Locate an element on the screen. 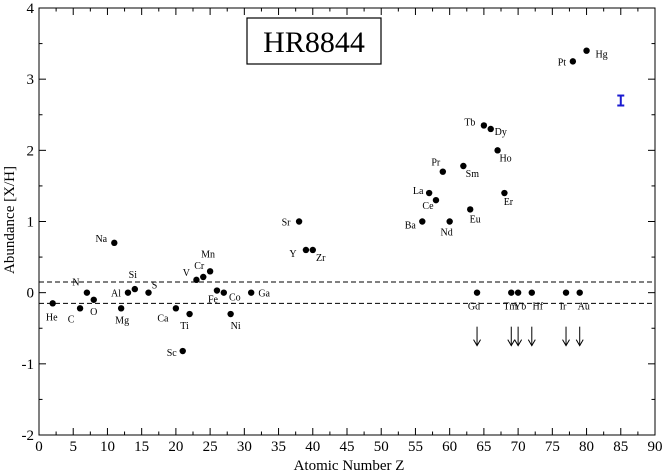 This screenshot has width=664, height=473. point-label-o: O is located at coordinates (93, 312).